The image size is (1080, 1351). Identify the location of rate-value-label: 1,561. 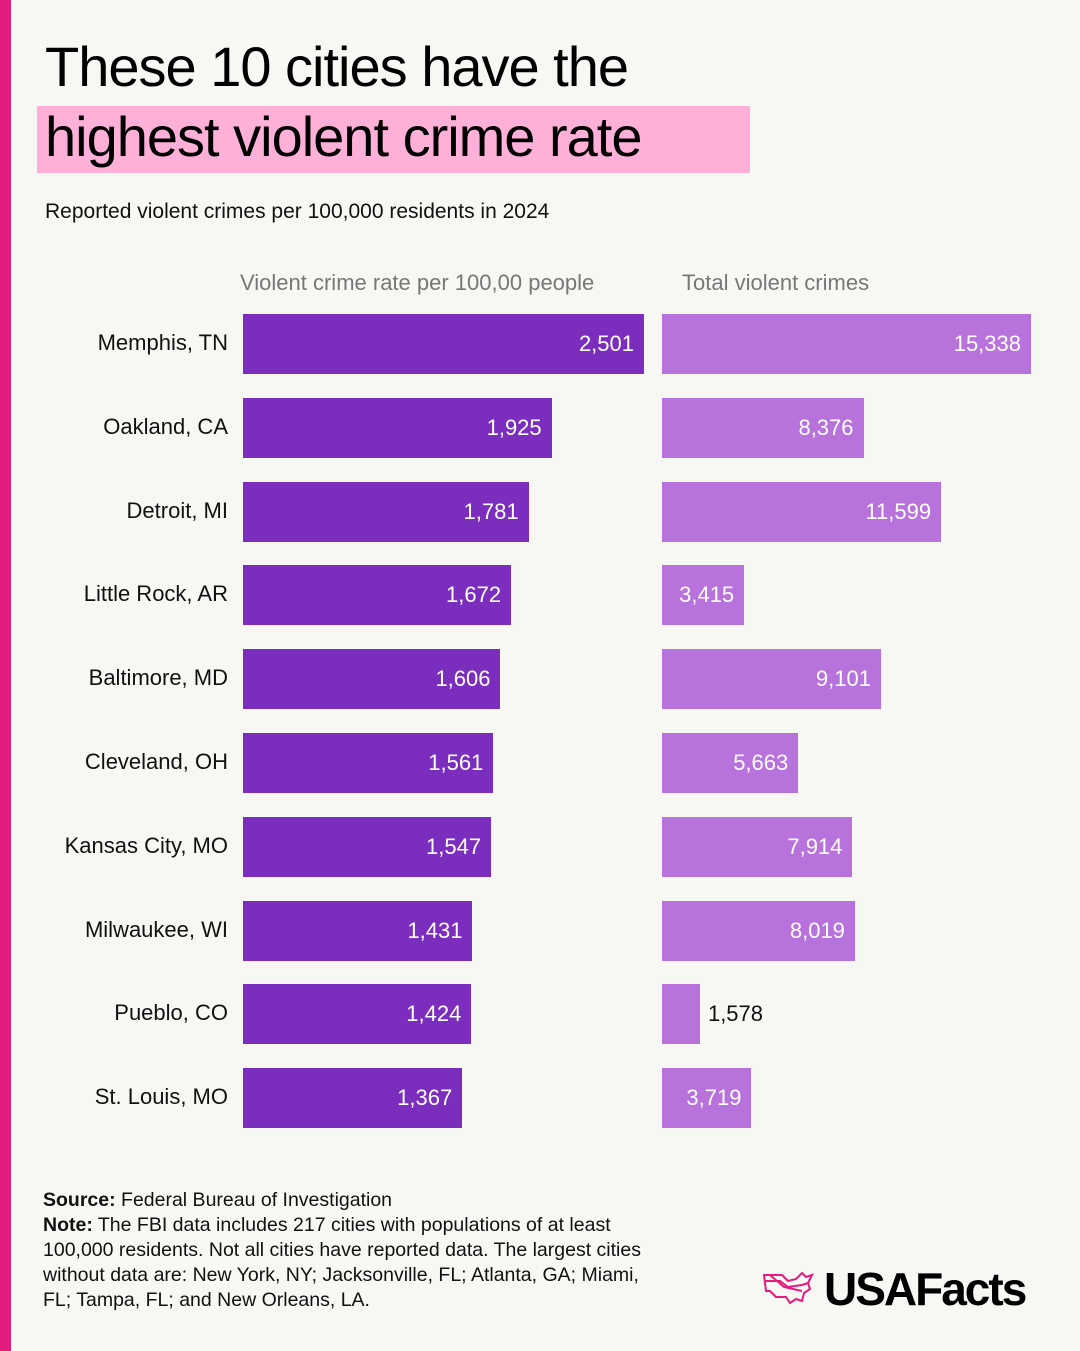
(456, 762).